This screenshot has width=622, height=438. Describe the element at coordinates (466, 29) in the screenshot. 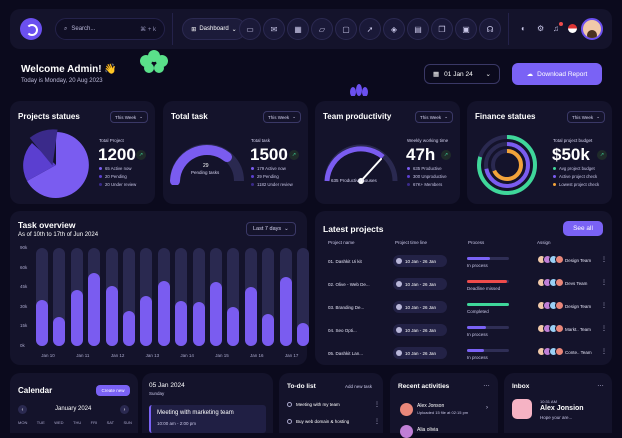

I see `gift-icon: ▣` at that location.